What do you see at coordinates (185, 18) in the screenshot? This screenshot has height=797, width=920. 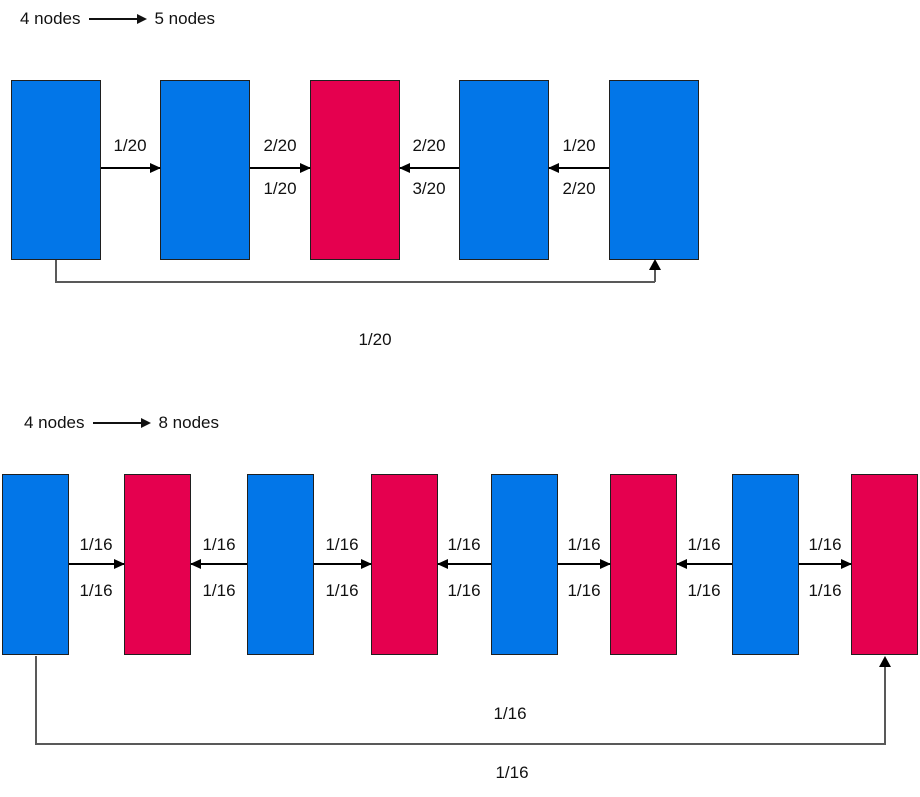 I see `diagram1-title-to: 5 nodes` at bounding box center [185, 18].